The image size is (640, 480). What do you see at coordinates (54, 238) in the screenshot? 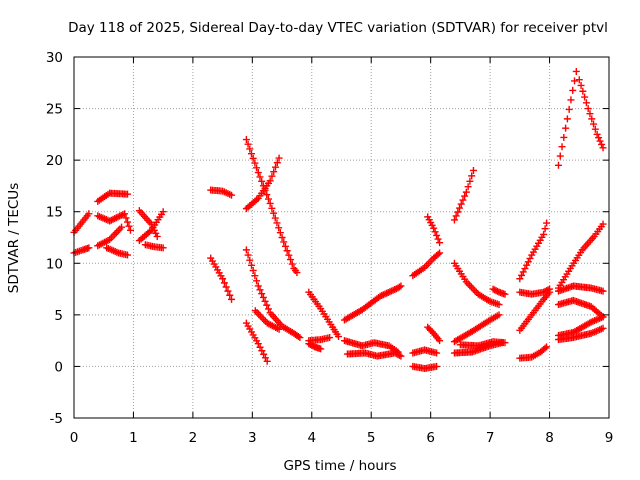
I see `y-tick-labels: -5 0 5 10 15 20 25 30` at bounding box center [54, 238].